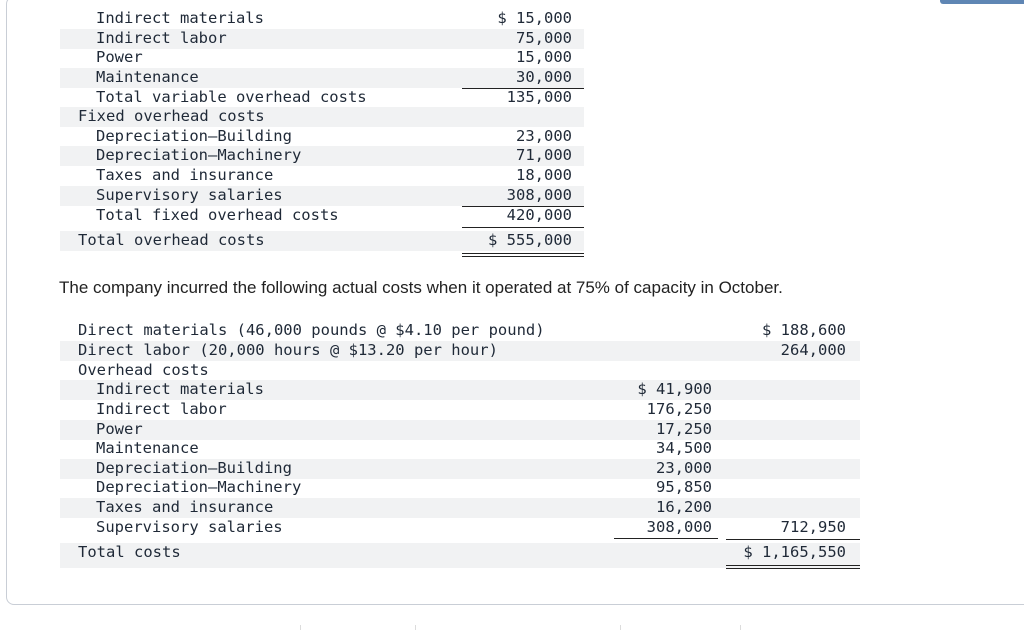 This screenshot has height=630, width=1024. What do you see at coordinates (544, 77) in the screenshot?
I see `table-row-value: 30,000` at bounding box center [544, 77].